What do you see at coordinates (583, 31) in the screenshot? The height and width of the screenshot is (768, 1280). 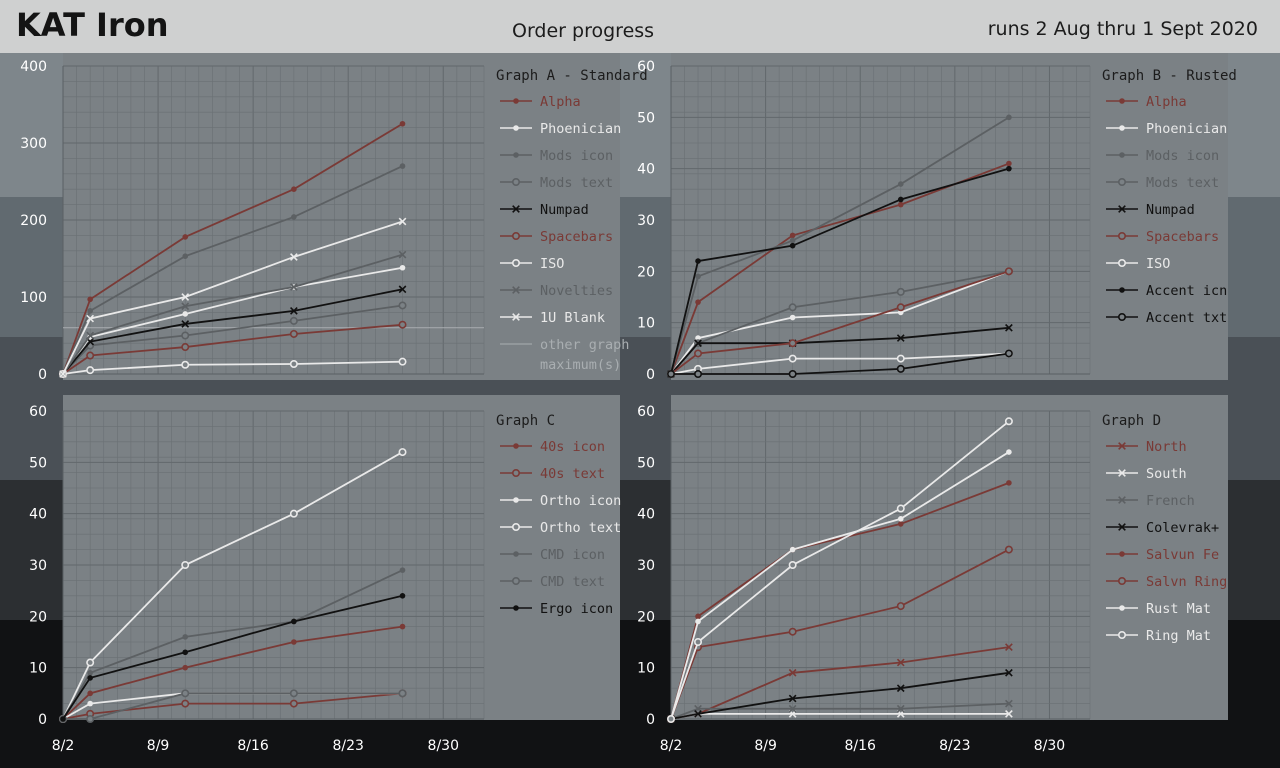 I see `page-title: Order progress` at bounding box center [583, 31].